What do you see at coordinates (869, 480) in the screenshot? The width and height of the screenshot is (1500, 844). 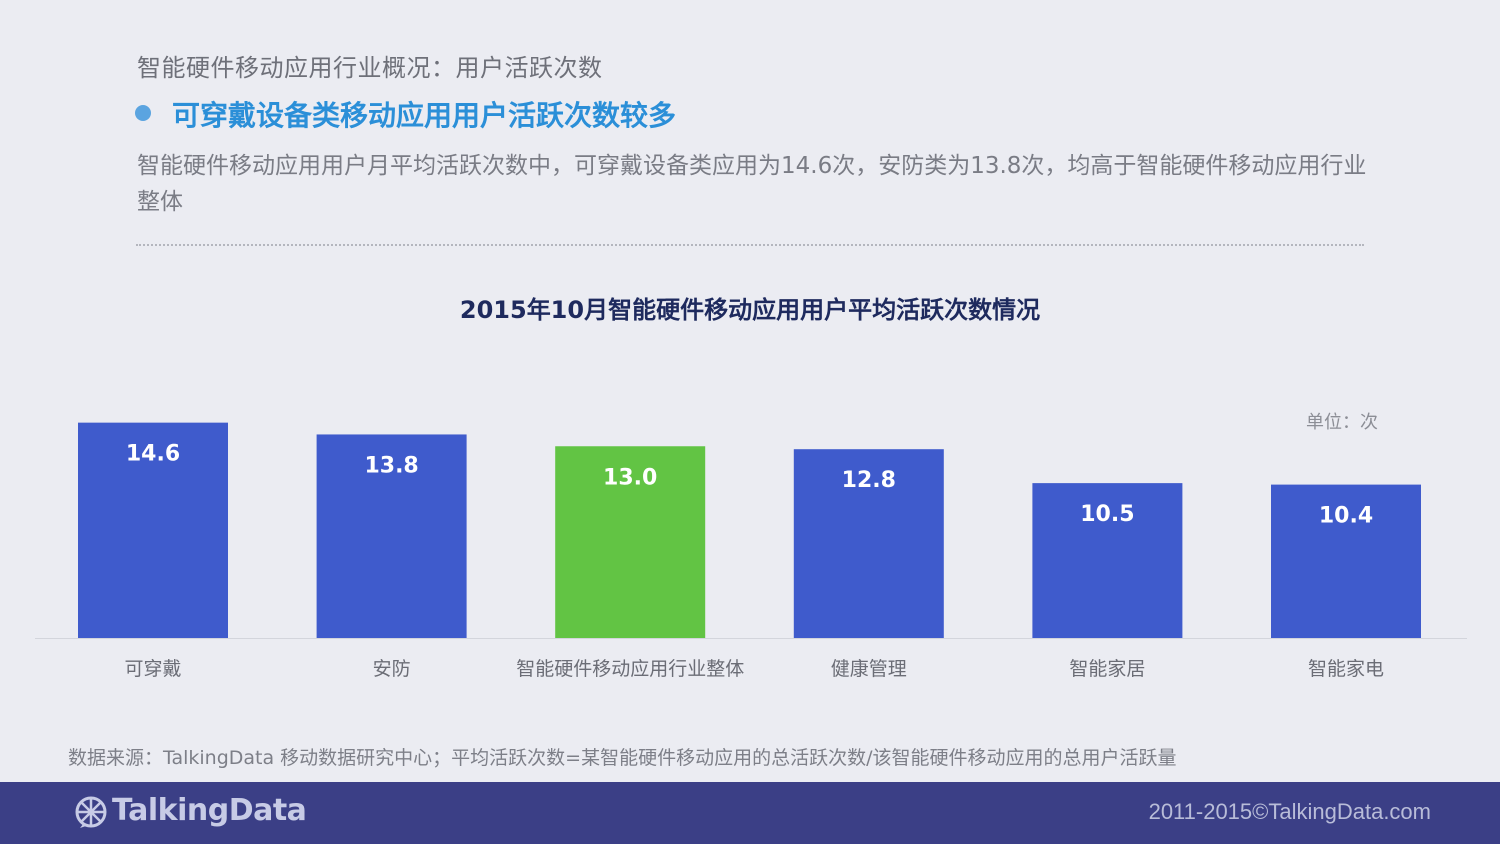 I see `bar-value-label: 12.8` at bounding box center [869, 480].